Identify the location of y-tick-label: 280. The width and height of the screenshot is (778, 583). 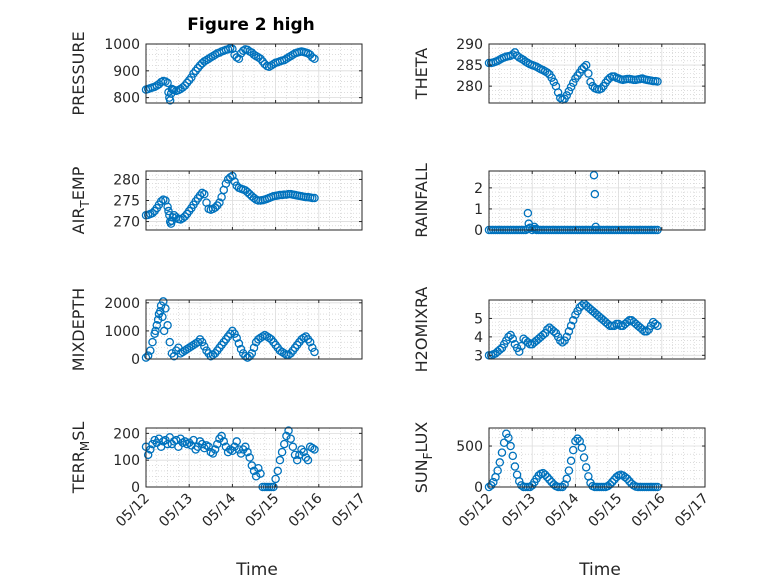
(469, 87).